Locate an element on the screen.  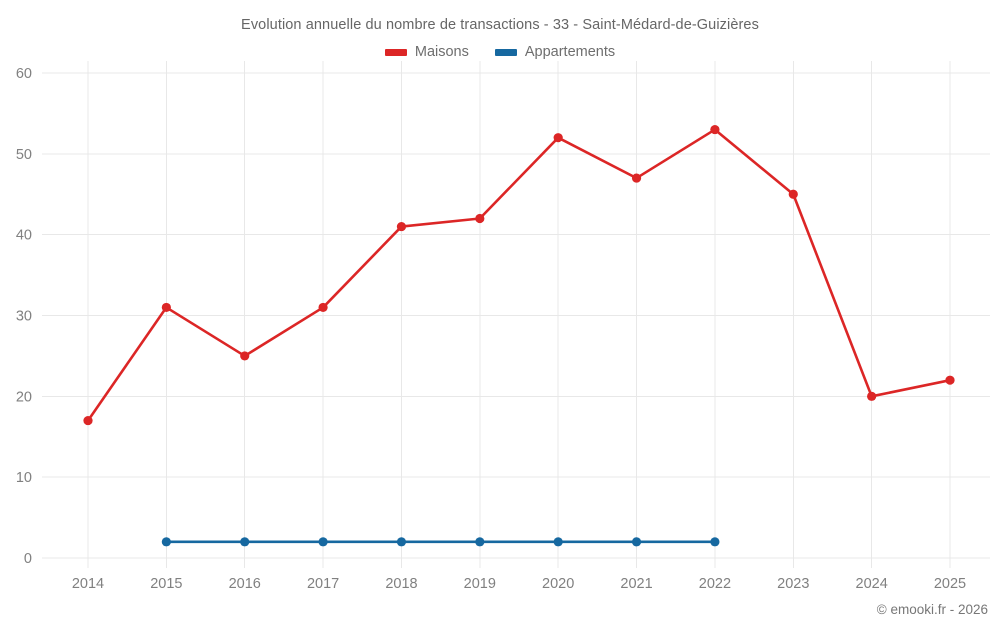
y-axis-tick-label: 0 is located at coordinates (28, 559).